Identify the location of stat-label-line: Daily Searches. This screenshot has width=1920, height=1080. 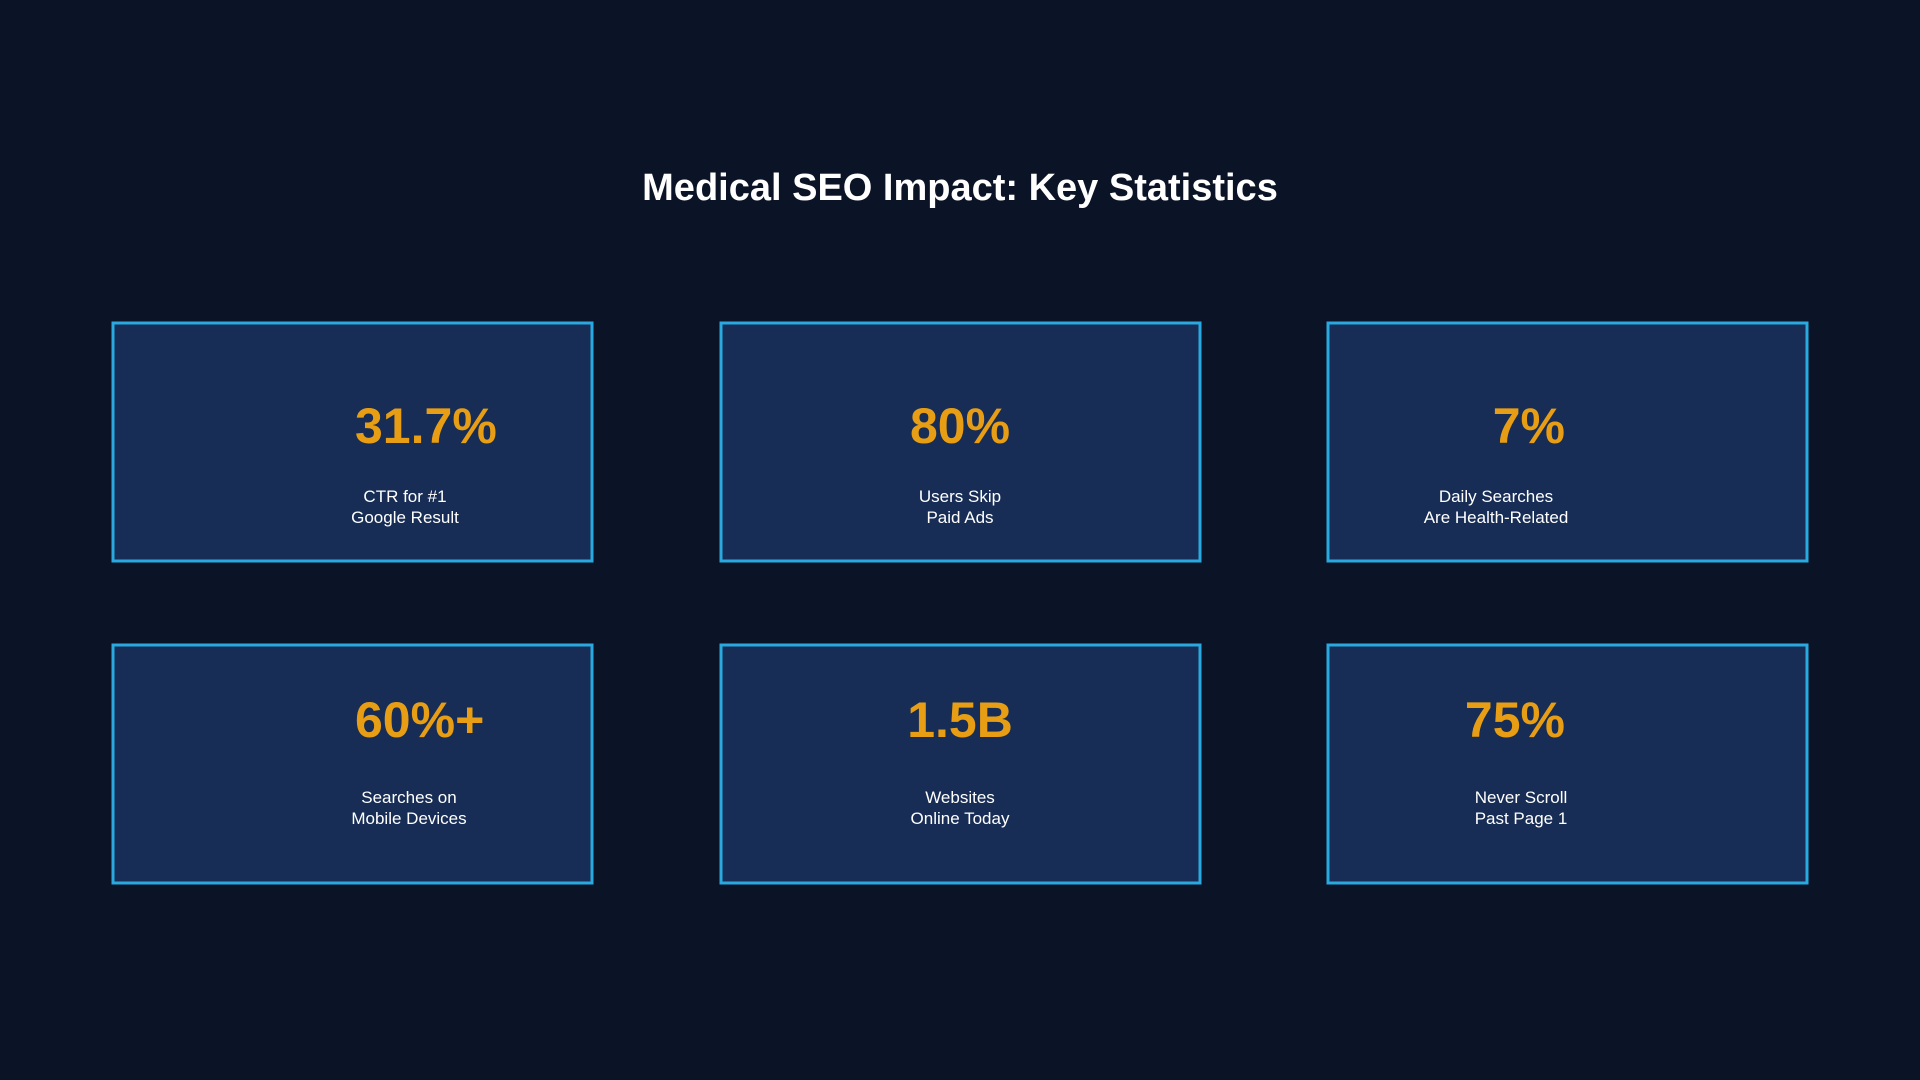
(1496, 496).